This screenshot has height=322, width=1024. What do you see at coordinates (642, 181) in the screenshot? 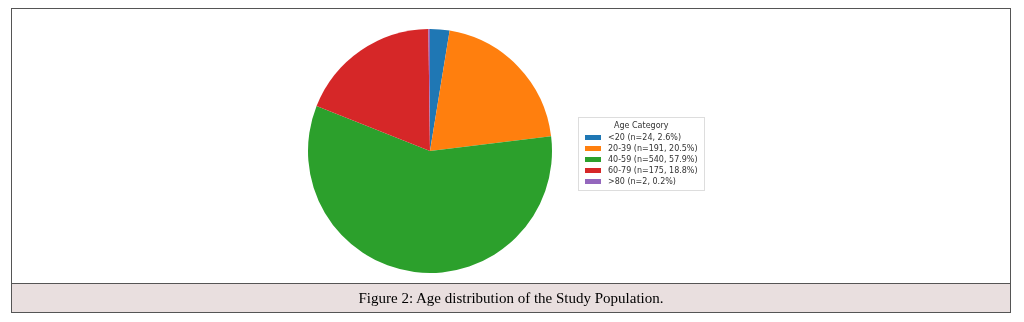
I see `legend-label: >80 (n=2, 0.2%)` at bounding box center [642, 181].